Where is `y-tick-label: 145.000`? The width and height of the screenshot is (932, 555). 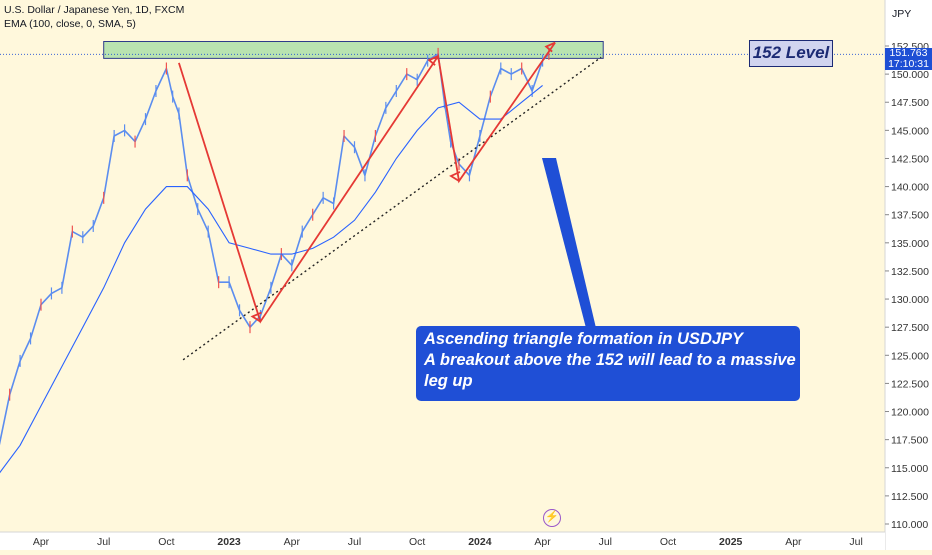
y-tick-label: 145.000 is located at coordinates (910, 131).